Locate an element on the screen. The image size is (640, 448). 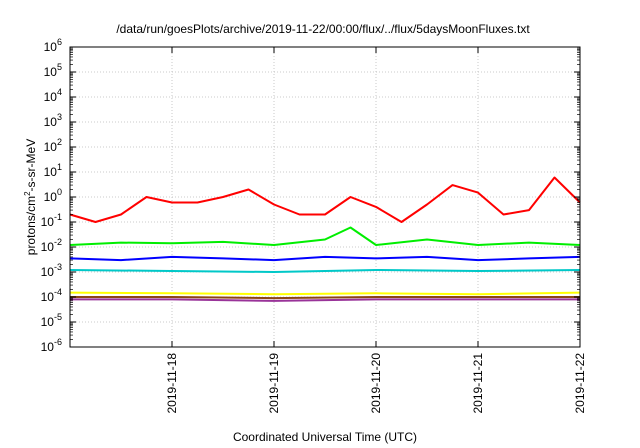
y-tick-exponent: 0 is located at coordinates (59, 192).